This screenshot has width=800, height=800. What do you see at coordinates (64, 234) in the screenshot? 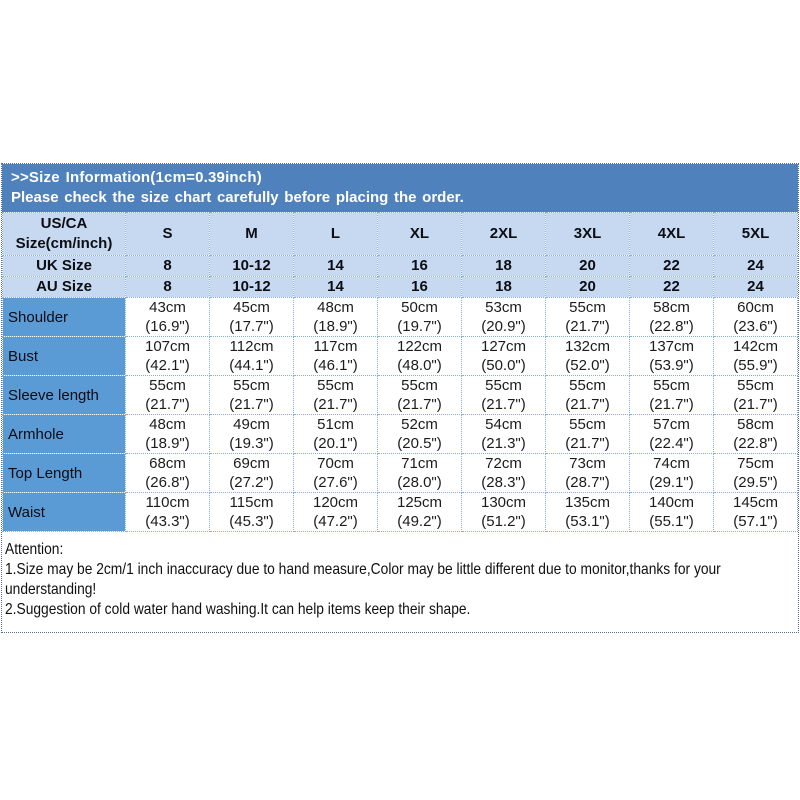
I see `table-corner-header: US/CA Size(cm/inch)` at bounding box center [64, 234].